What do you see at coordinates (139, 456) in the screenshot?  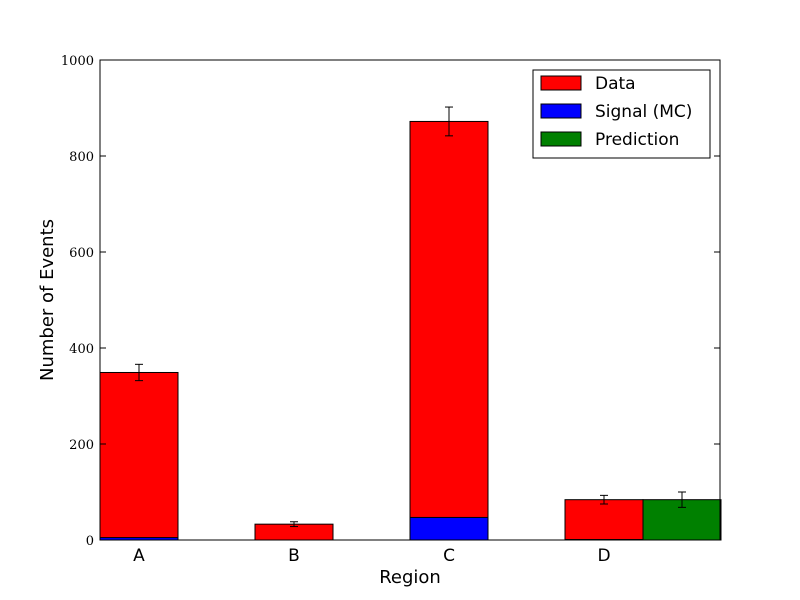 I see `bar-data-a` at bounding box center [139, 456].